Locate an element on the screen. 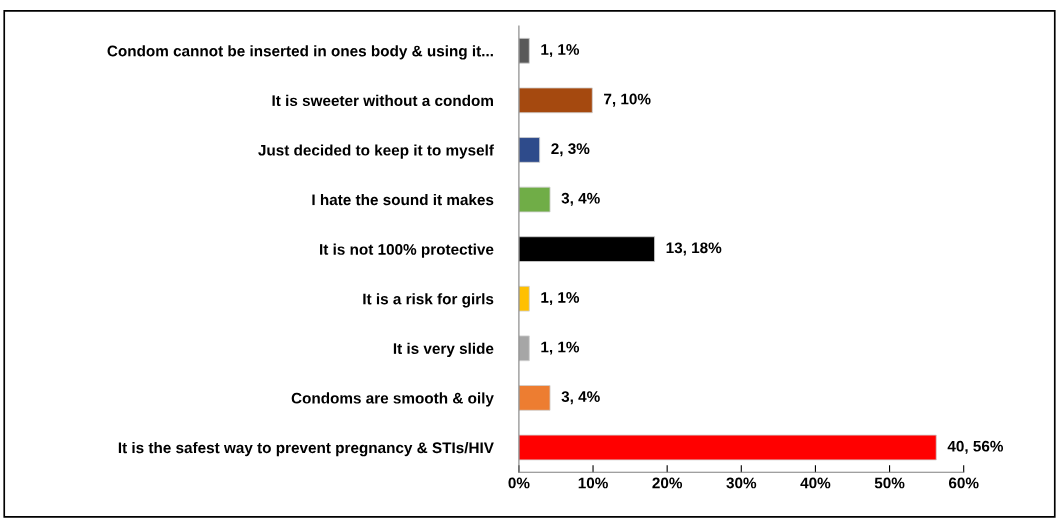 This screenshot has width=1059, height=519. data-label: 2, 3% is located at coordinates (570, 150).